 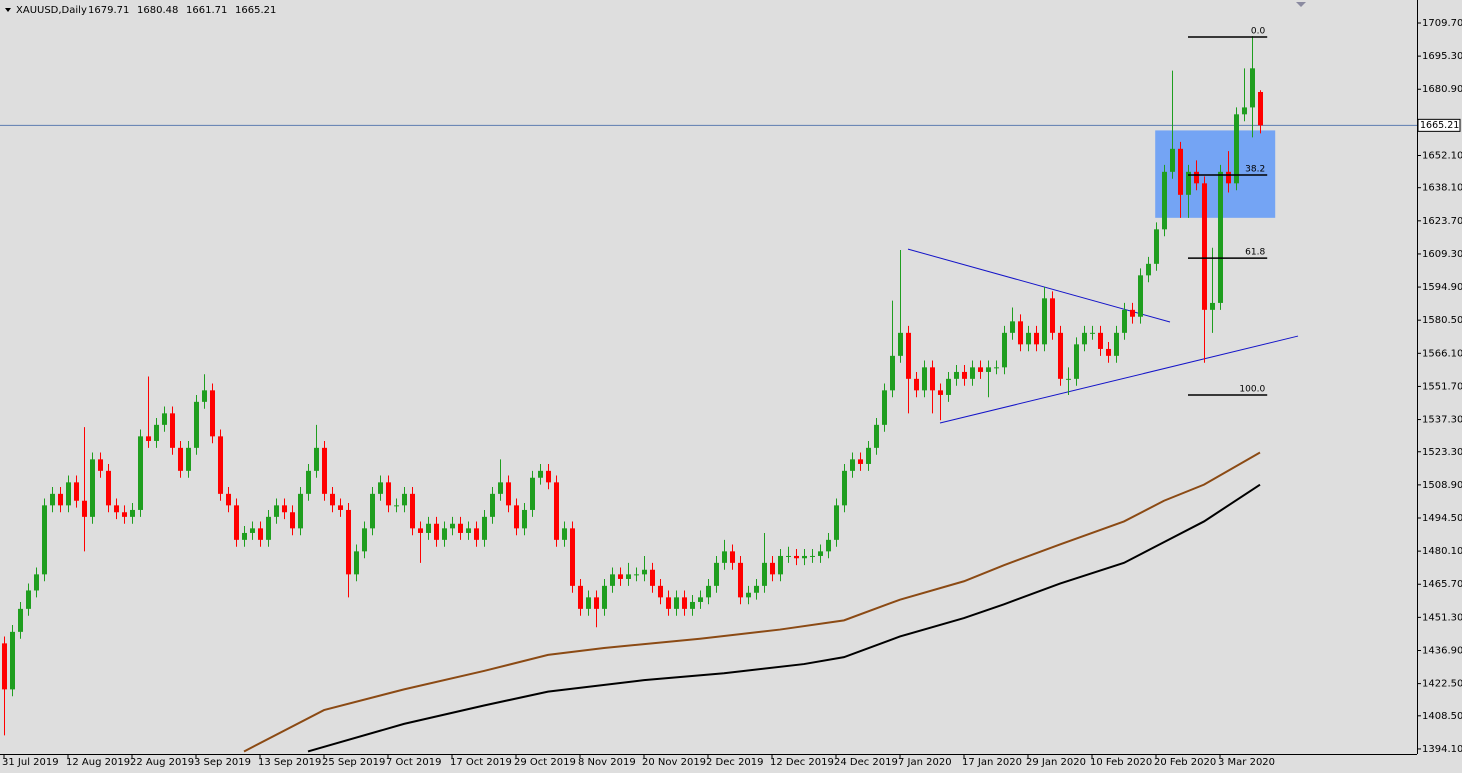 I want to click on y-tick-label: 1594.90, so click(x=1442, y=287).